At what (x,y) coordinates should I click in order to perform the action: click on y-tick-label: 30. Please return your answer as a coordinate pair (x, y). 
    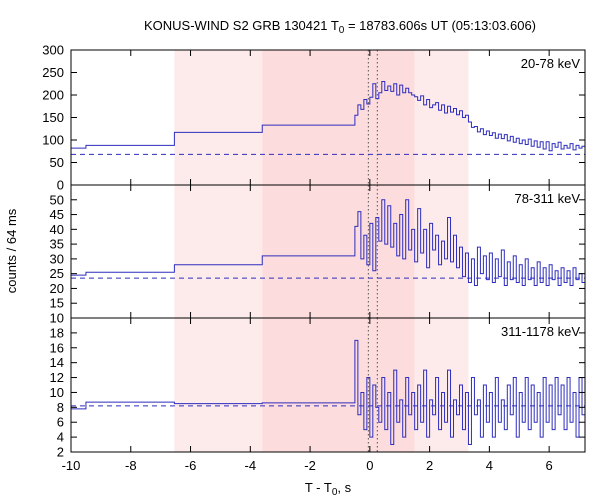
    Looking at the image, I should click on (57, 258).